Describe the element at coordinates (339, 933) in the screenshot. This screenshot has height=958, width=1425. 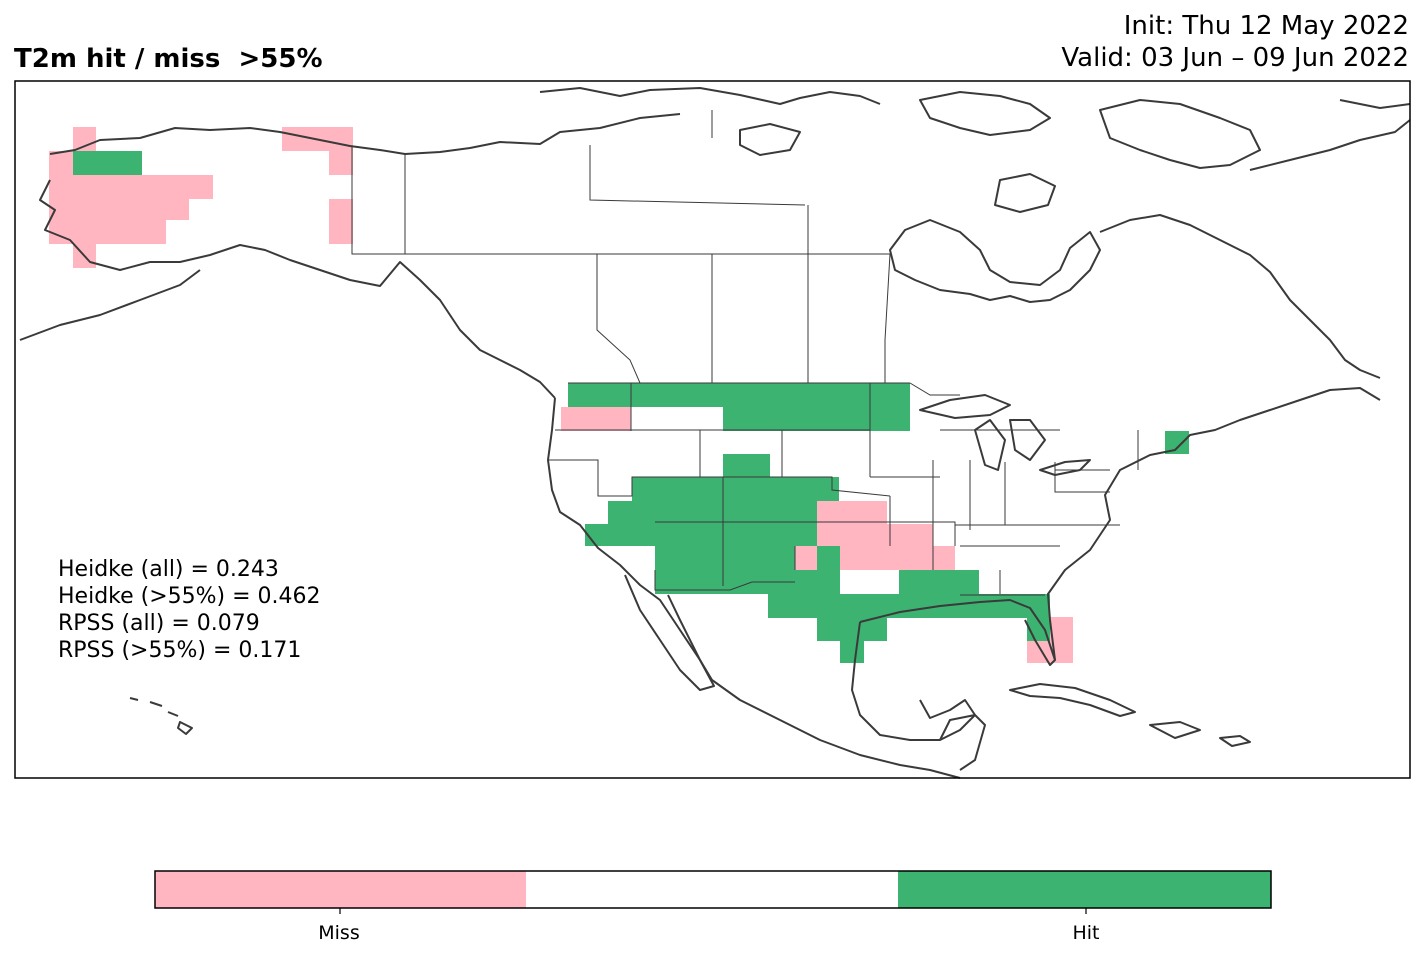
I see `colorbar-label-miss: Miss` at that location.